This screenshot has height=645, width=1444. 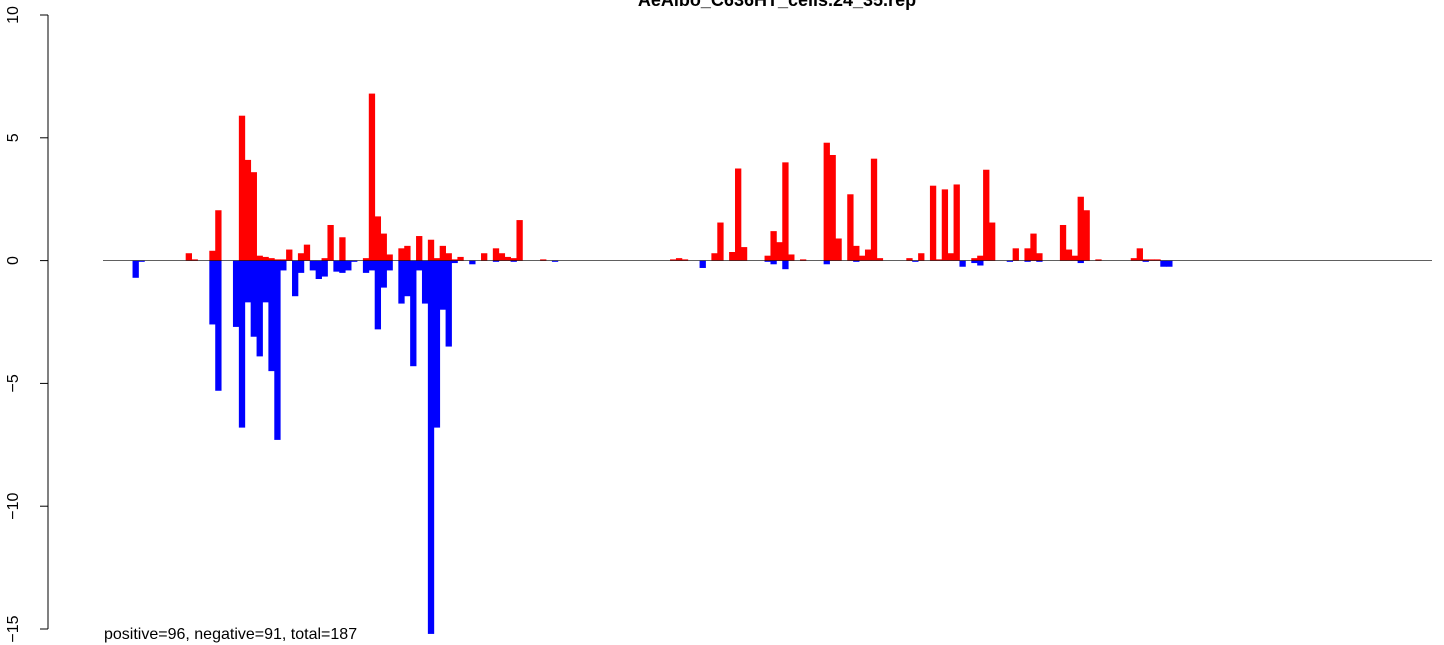 I want to click on y-tick-label: 5, so click(x=13, y=137).